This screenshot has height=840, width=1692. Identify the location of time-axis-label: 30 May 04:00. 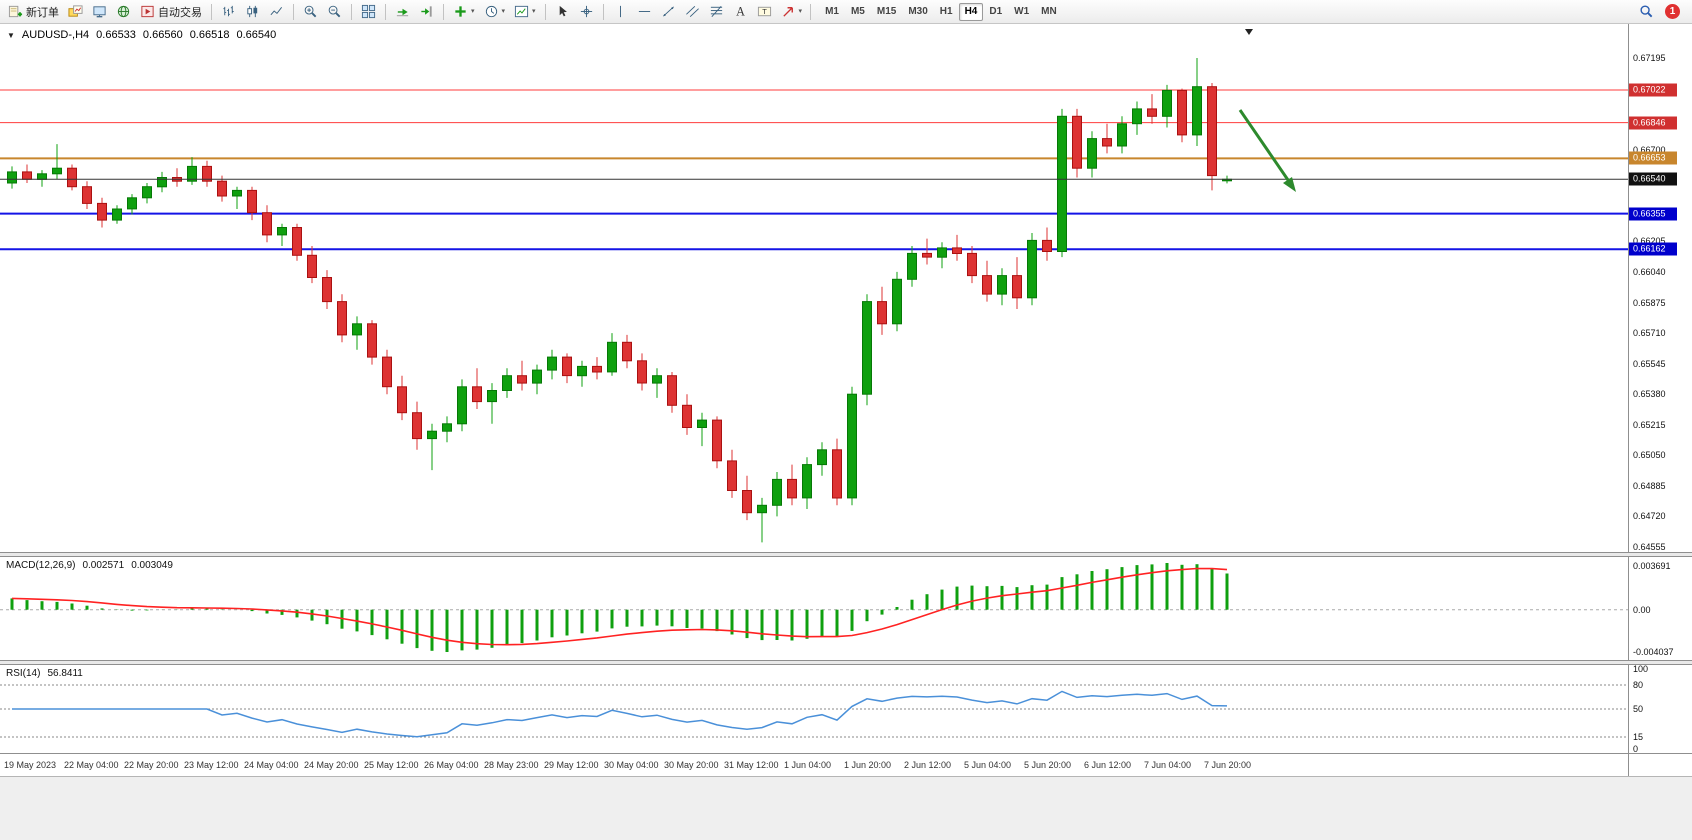
(631, 765).